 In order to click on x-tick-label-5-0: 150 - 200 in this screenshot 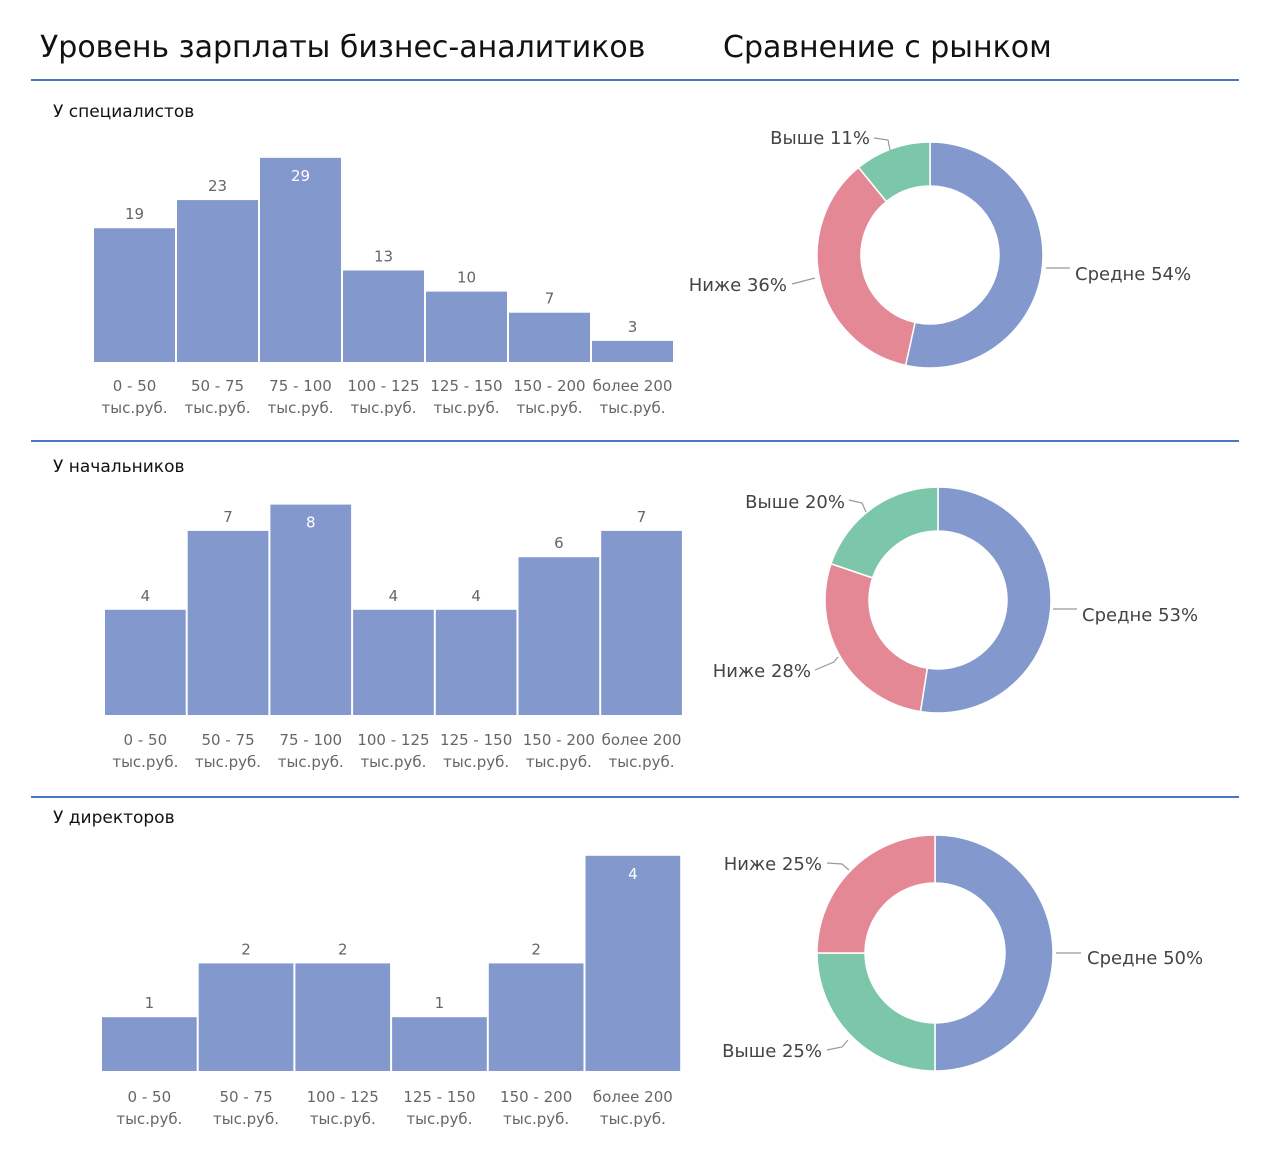, I will do `click(549, 386)`.